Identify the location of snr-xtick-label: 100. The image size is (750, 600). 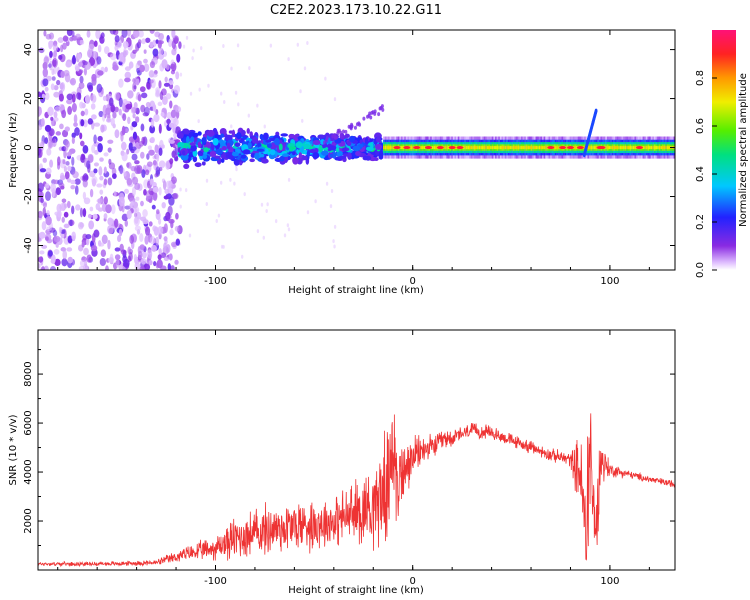
(609, 581).